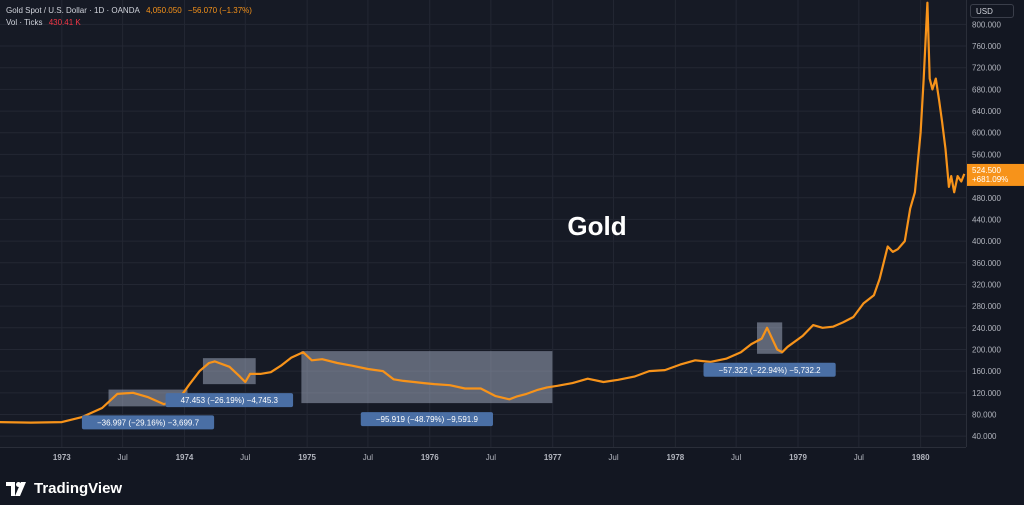 Image resolution: width=1024 pixels, height=505 pixels. Describe the element at coordinates (596, 226) in the screenshot. I see `chart-title: Gold` at that location.